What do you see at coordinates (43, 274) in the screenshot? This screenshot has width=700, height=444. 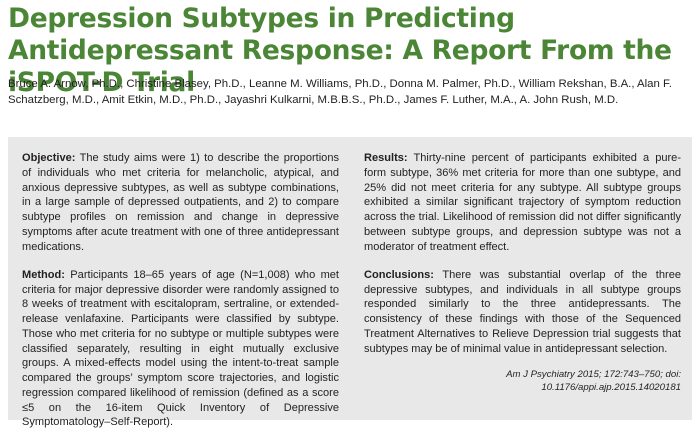 I see `method-label: Method:` at bounding box center [43, 274].